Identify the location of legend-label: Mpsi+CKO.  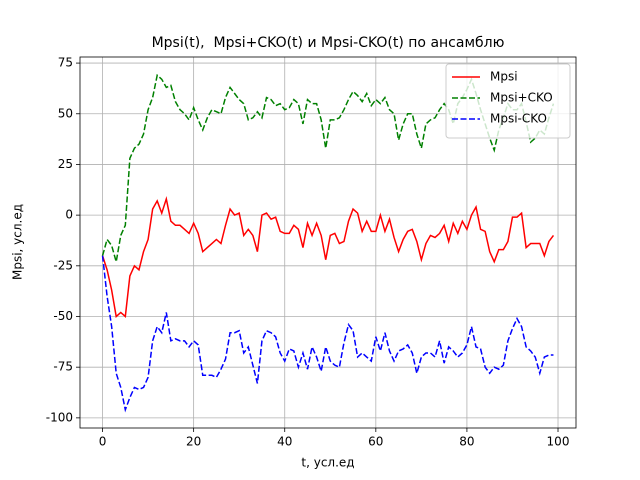
(521, 98).